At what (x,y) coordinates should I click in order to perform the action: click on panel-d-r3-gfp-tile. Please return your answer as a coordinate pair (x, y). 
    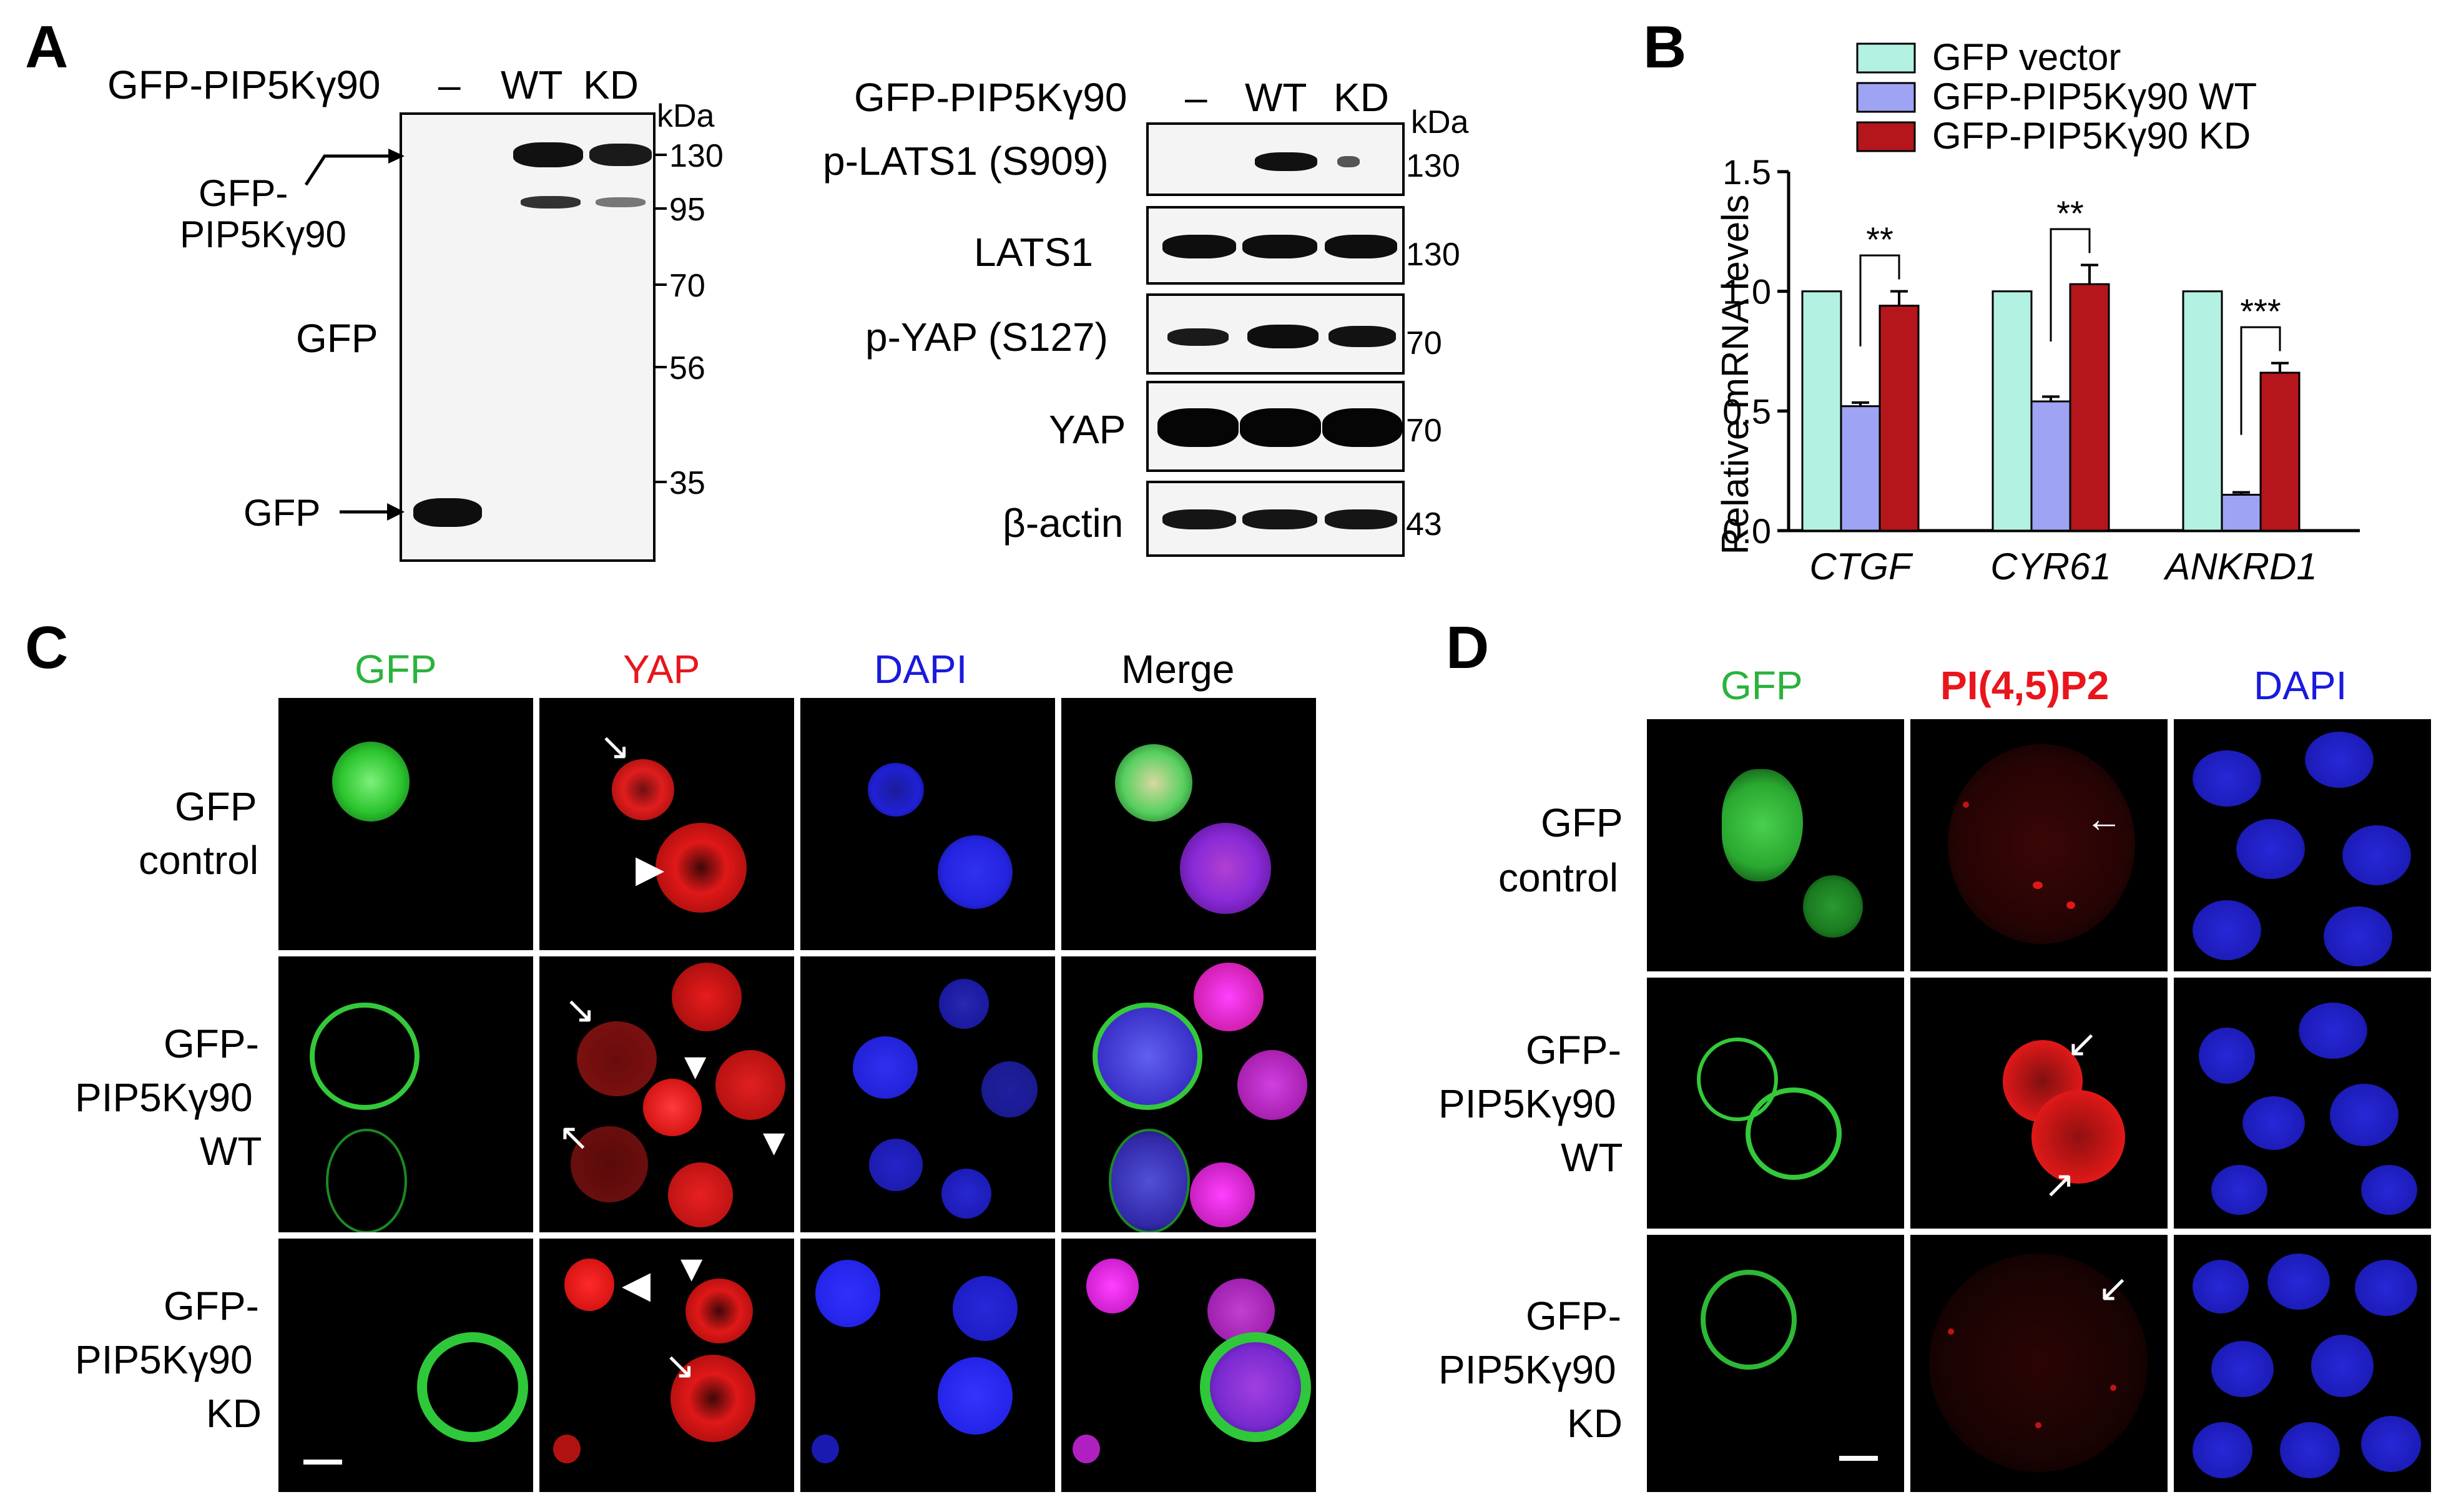
    Looking at the image, I should click on (1776, 1363).